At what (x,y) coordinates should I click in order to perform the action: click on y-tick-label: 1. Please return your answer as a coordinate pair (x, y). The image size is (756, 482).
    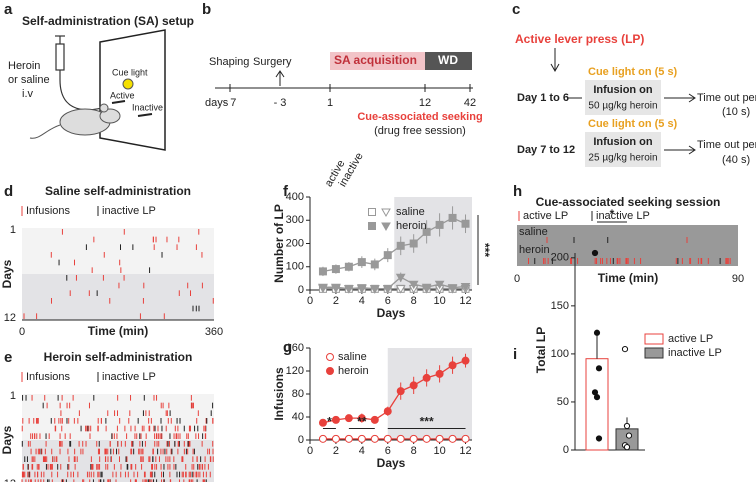
    Looking at the image, I should click on (13, 396).